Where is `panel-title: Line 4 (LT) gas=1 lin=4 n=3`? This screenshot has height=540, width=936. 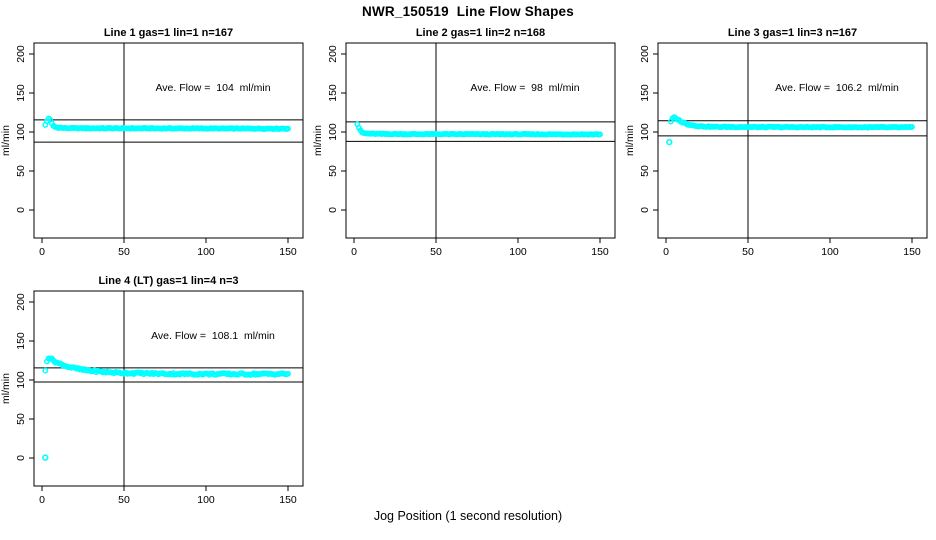
panel-title: Line 4 (LT) gas=1 lin=4 n=3 is located at coordinates (168, 281).